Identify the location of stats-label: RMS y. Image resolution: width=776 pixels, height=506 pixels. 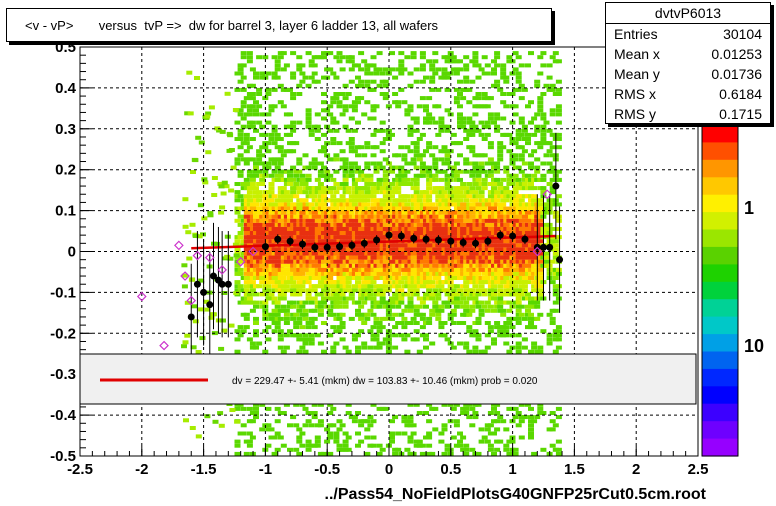
(635, 114).